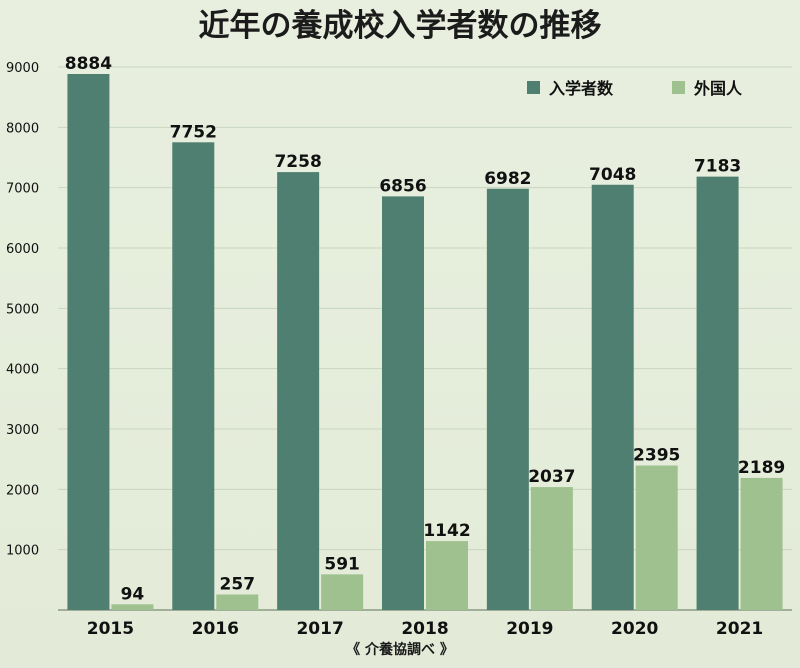 Image resolution: width=800 pixels, height=668 pixels. Describe the element at coordinates (718, 88) in the screenshot. I see `legend-label: 外国人` at that location.